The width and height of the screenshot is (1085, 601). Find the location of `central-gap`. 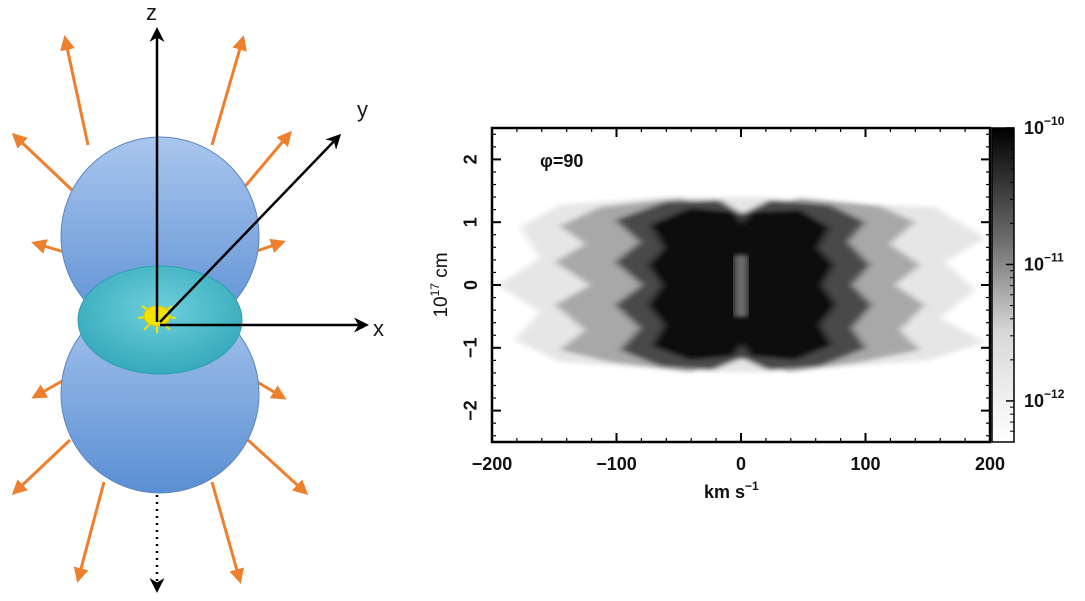

central-gap is located at coordinates (741, 286).